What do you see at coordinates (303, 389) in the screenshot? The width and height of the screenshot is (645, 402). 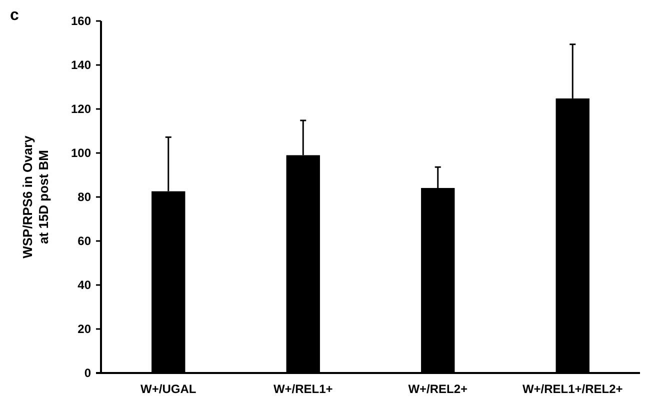 I see `x-tick-label: W+/REL1+` at bounding box center [303, 389].